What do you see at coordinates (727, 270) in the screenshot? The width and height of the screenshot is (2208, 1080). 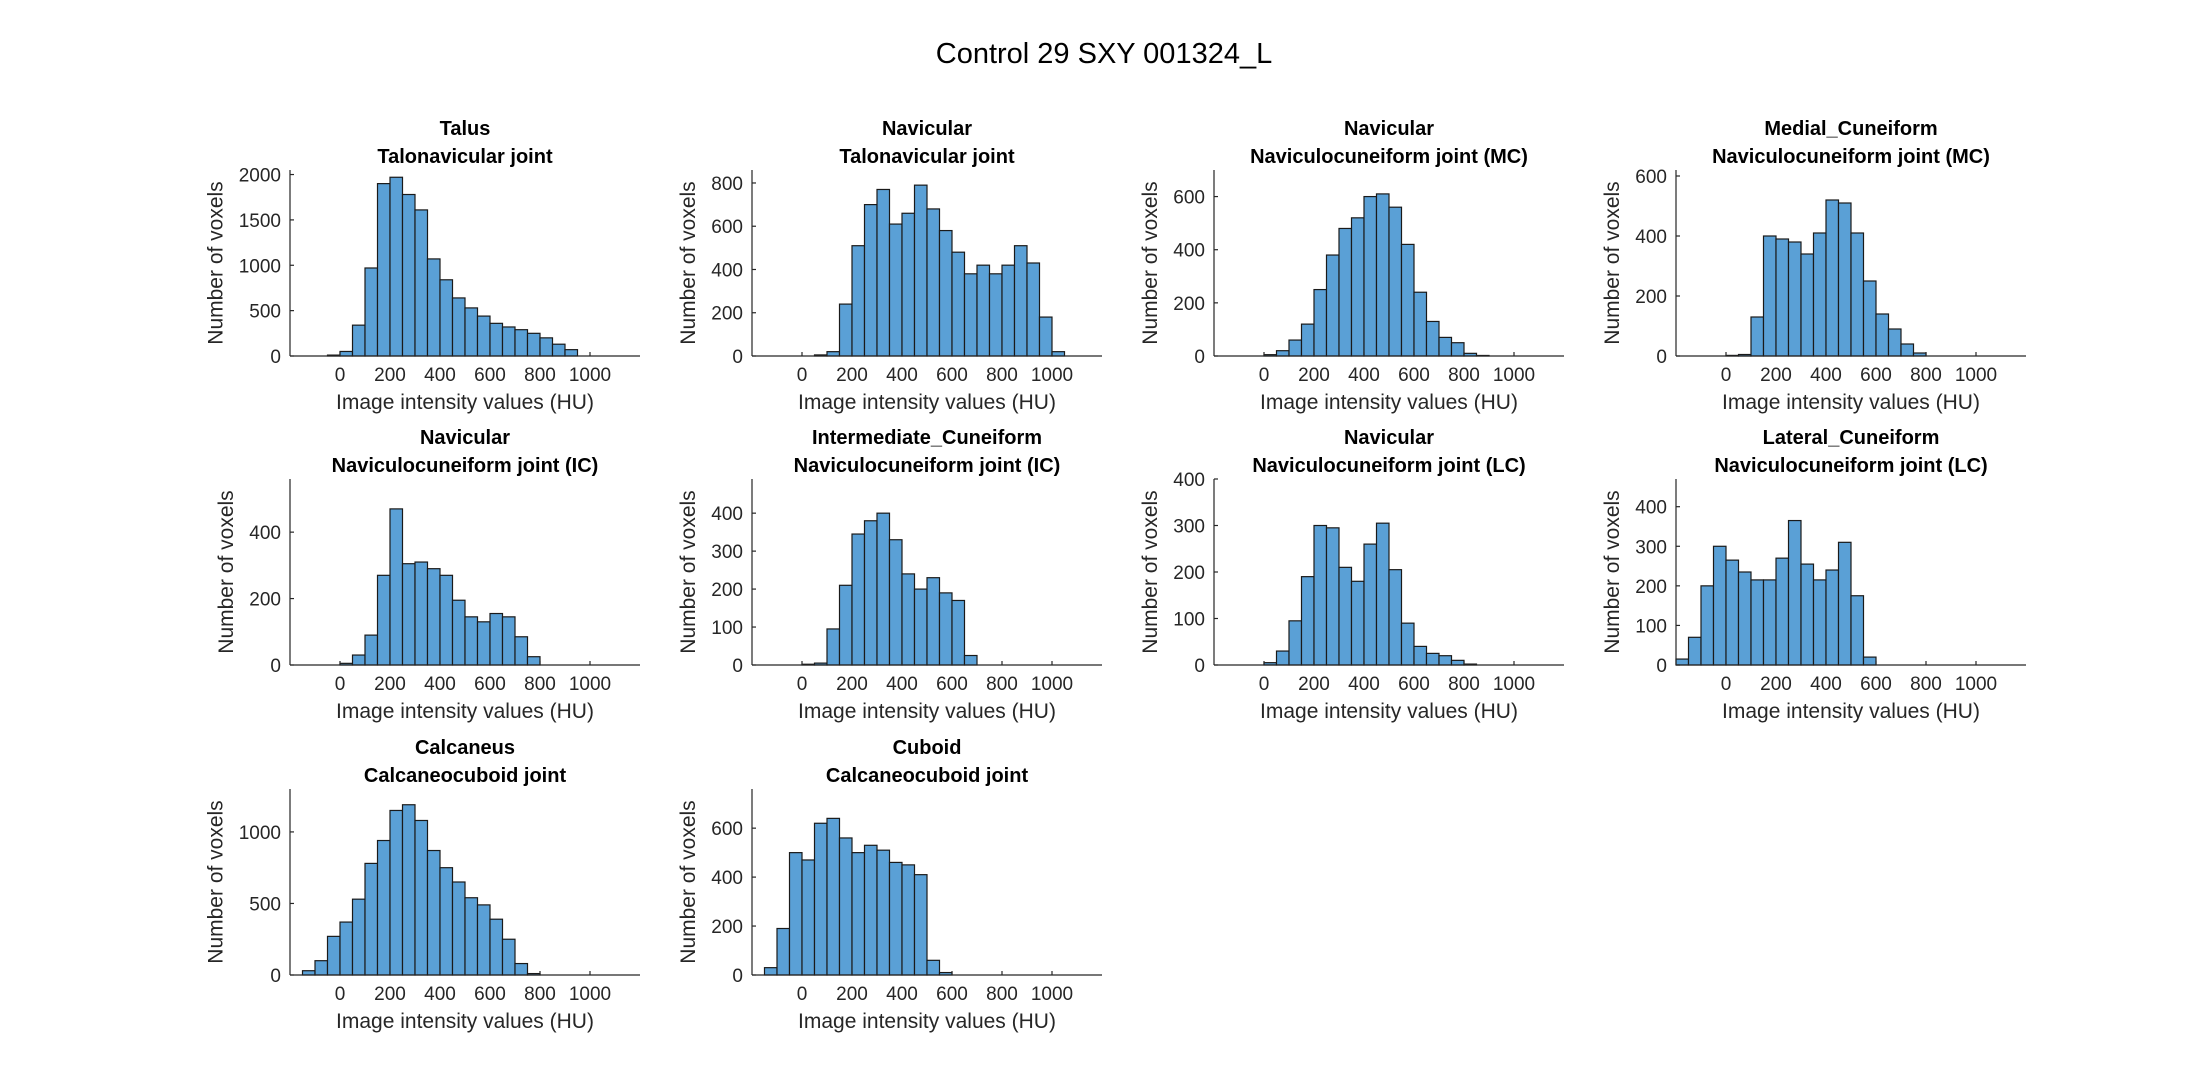 I see `y-tick-label: 400` at bounding box center [727, 270].